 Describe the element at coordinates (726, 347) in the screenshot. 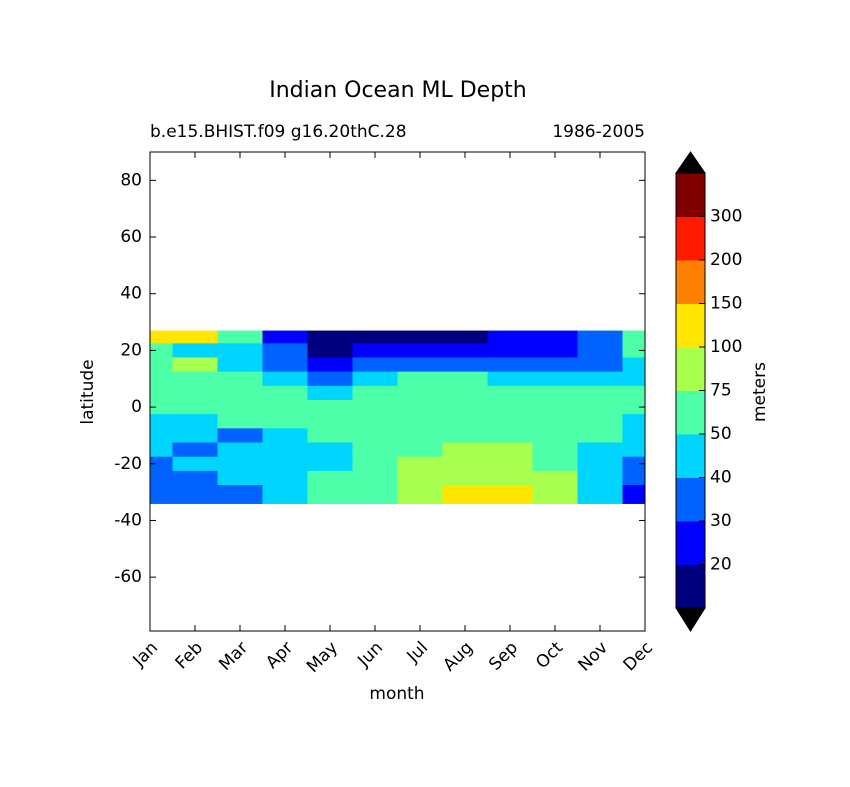

I see `colorbar-tick-label: 100` at that location.